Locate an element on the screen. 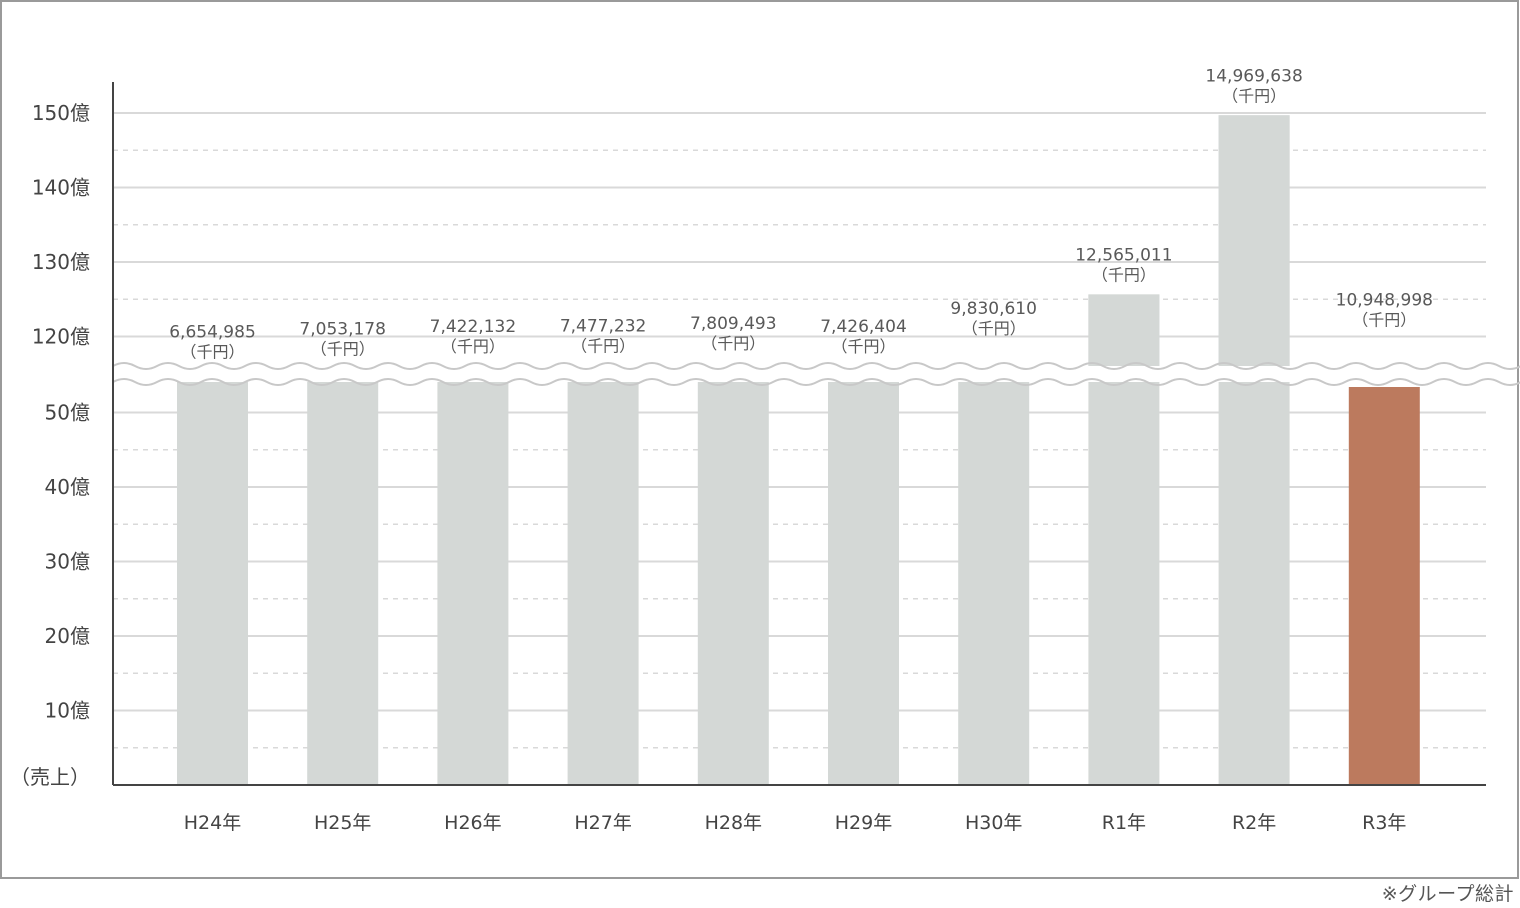  break-wave-top is located at coordinates (816, 366).